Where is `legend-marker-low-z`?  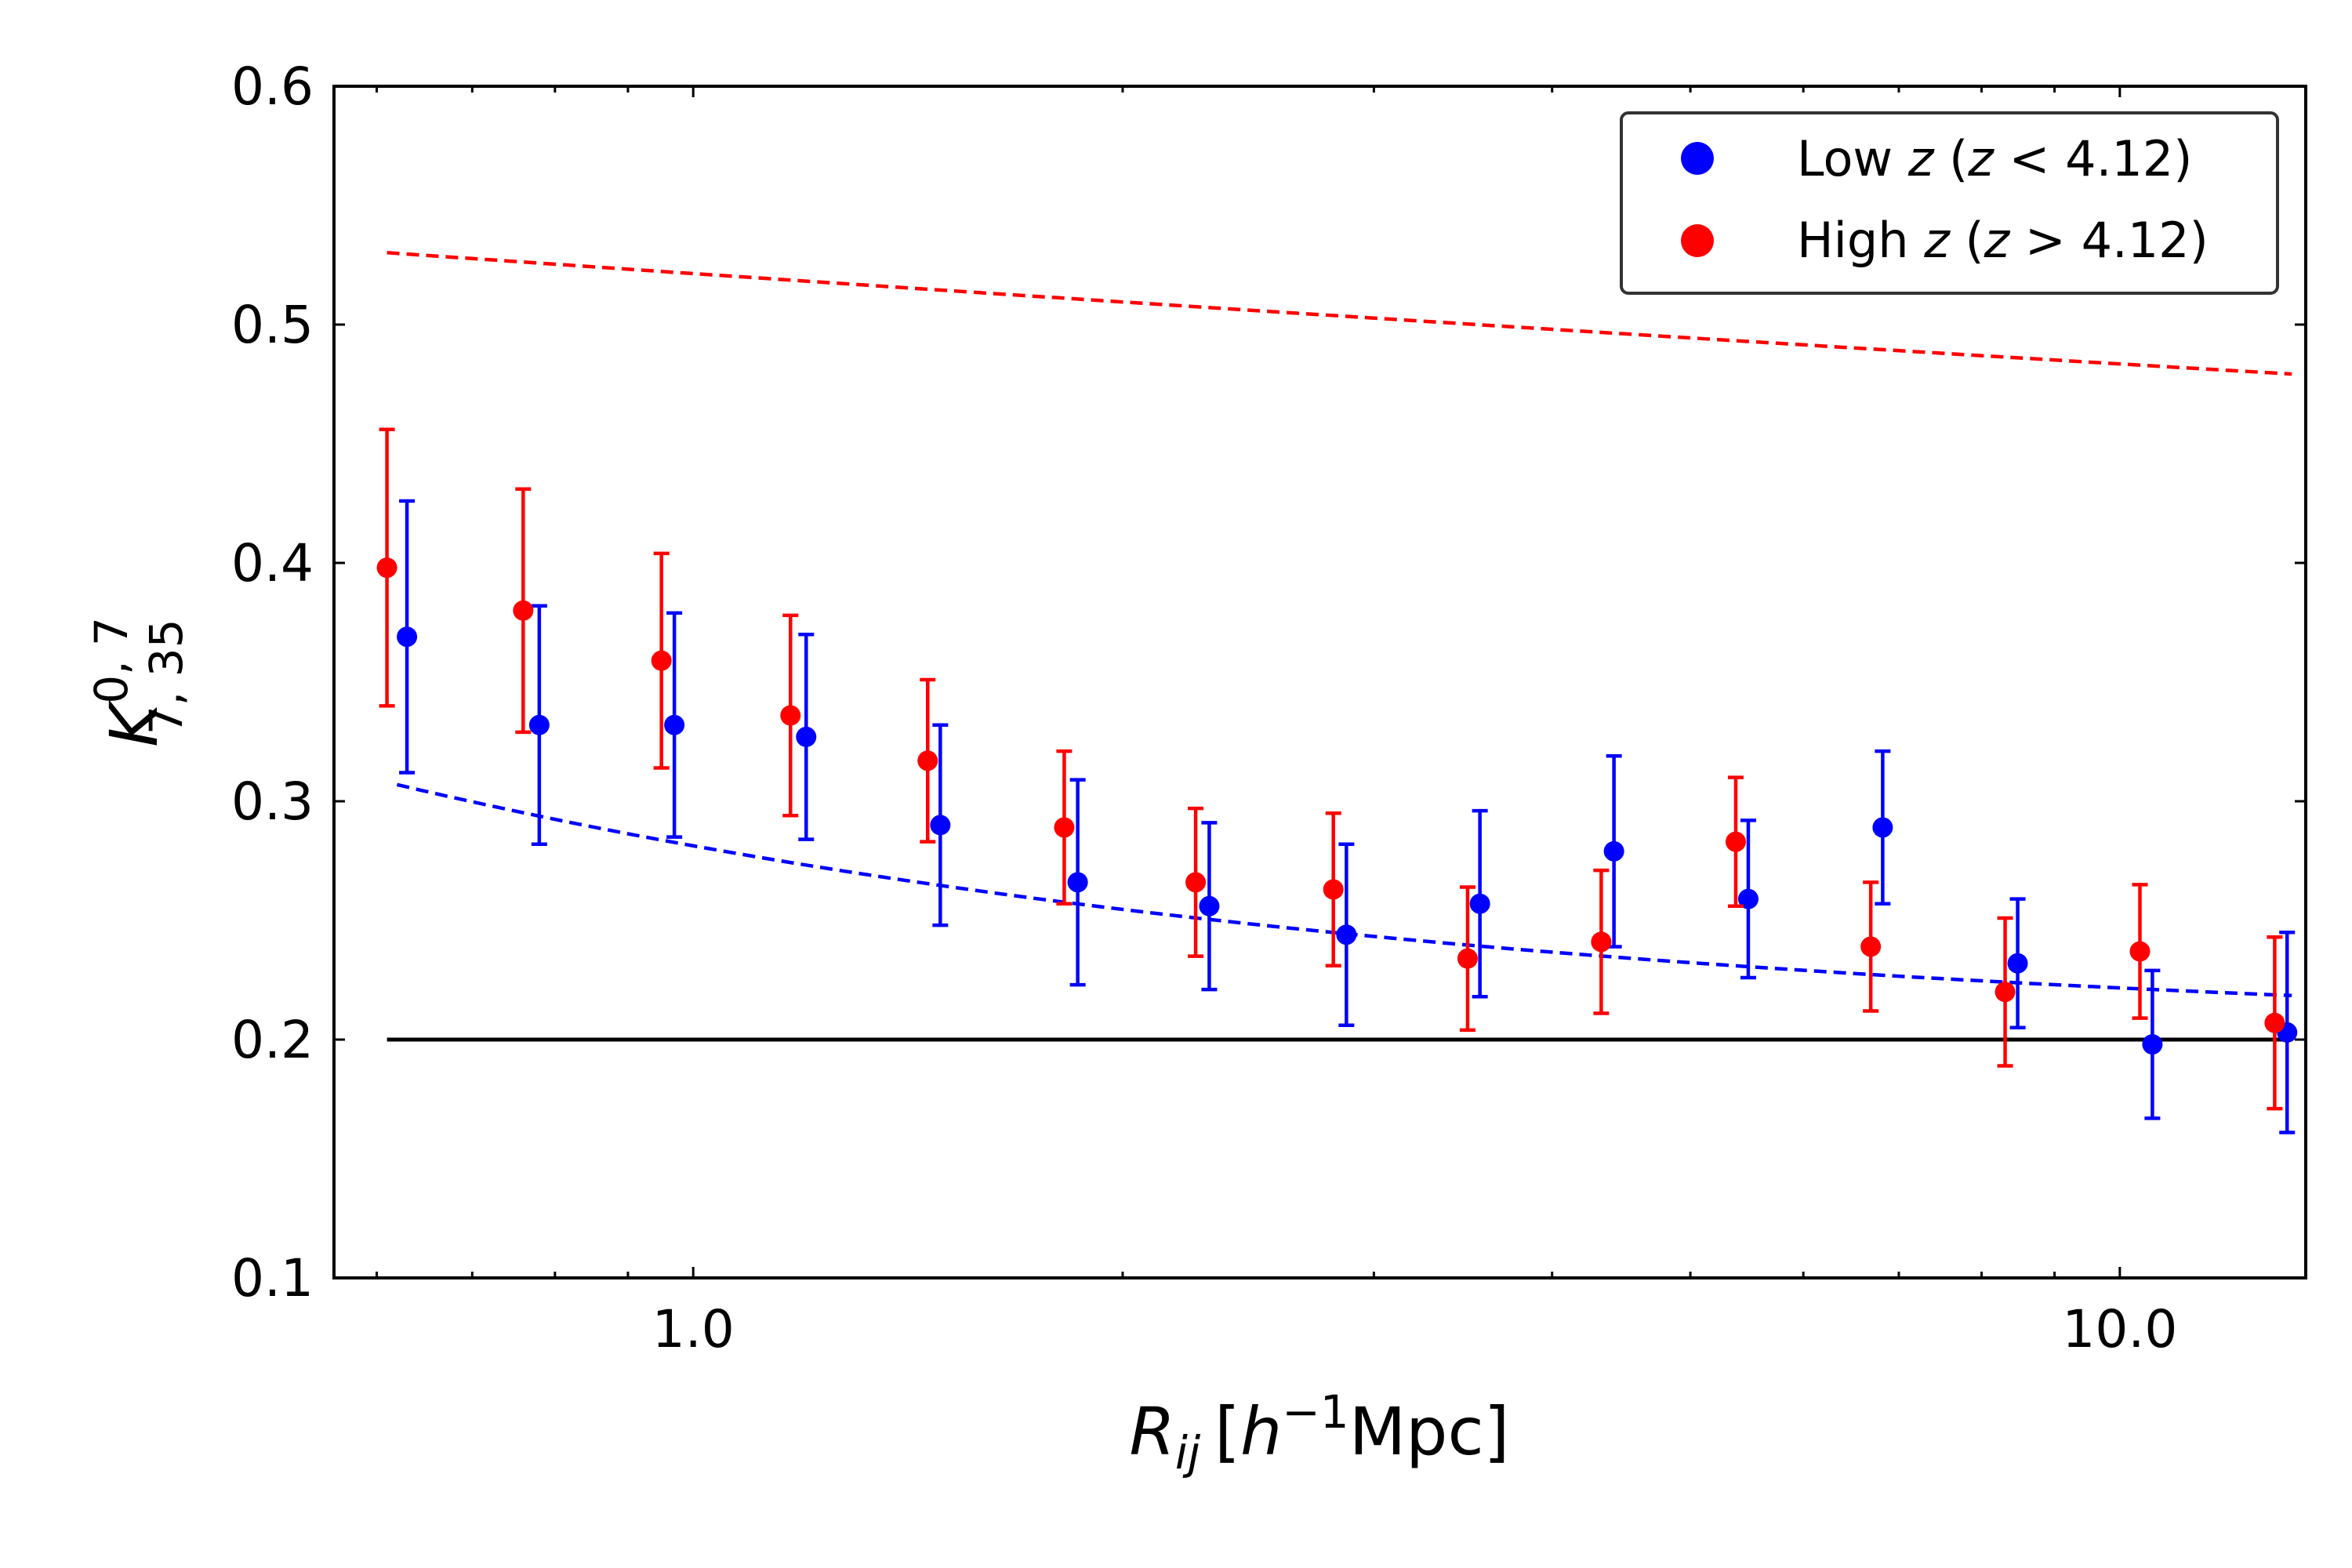 legend-marker-low-z is located at coordinates (1698, 158).